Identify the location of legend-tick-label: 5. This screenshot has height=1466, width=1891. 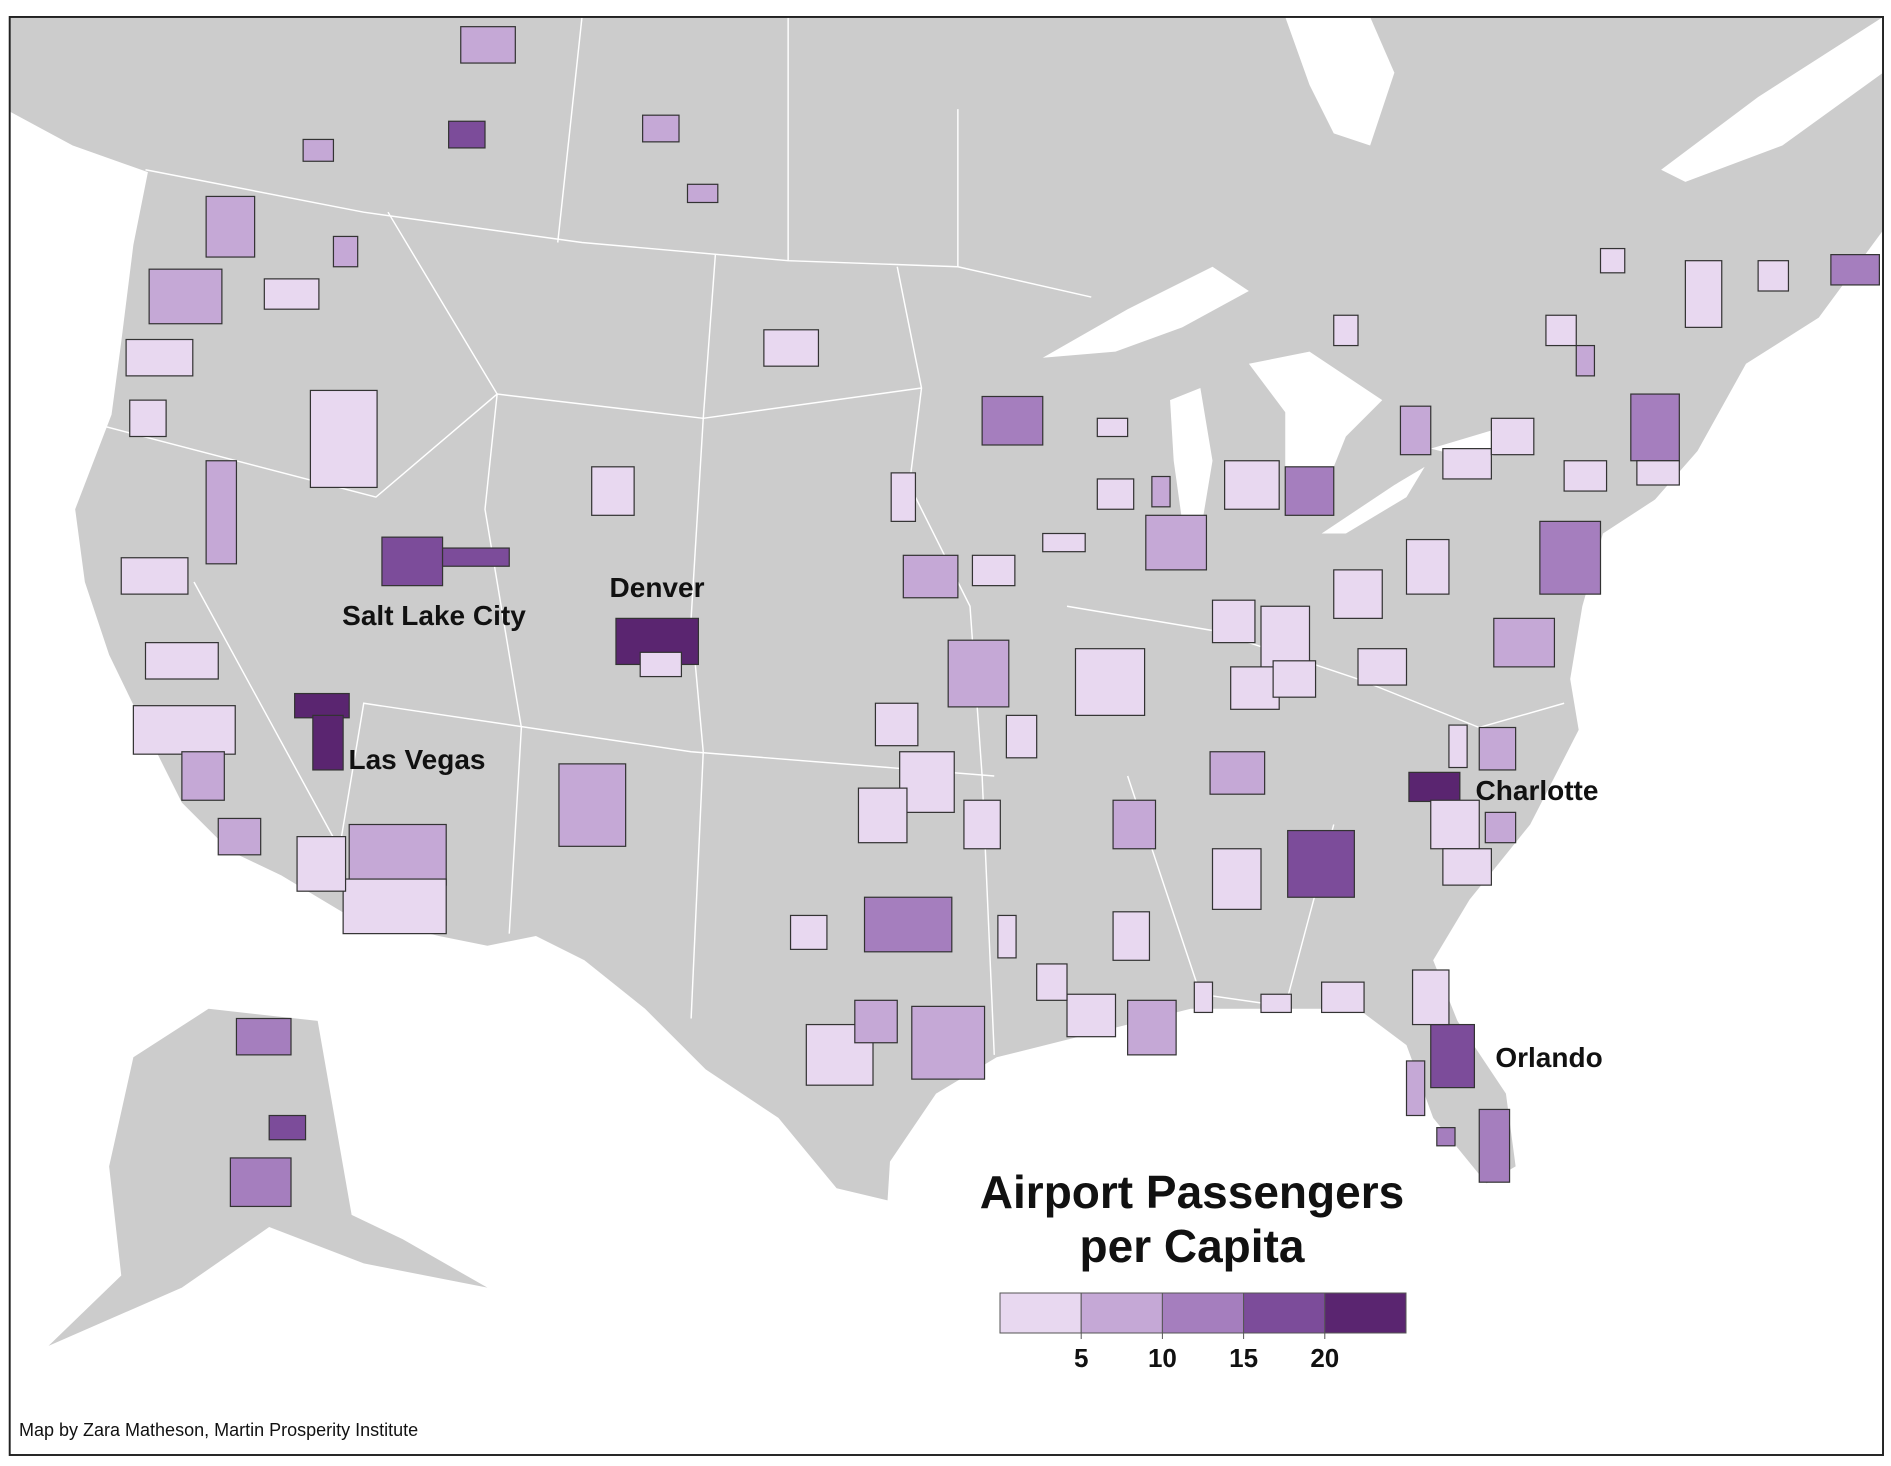
(1081, 1358).